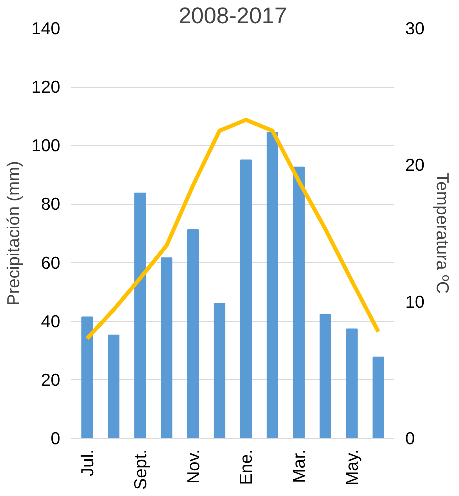  What do you see at coordinates (46, 87) in the screenshot?
I see `y-tick-label: 120` at bounding box center [46, 87].